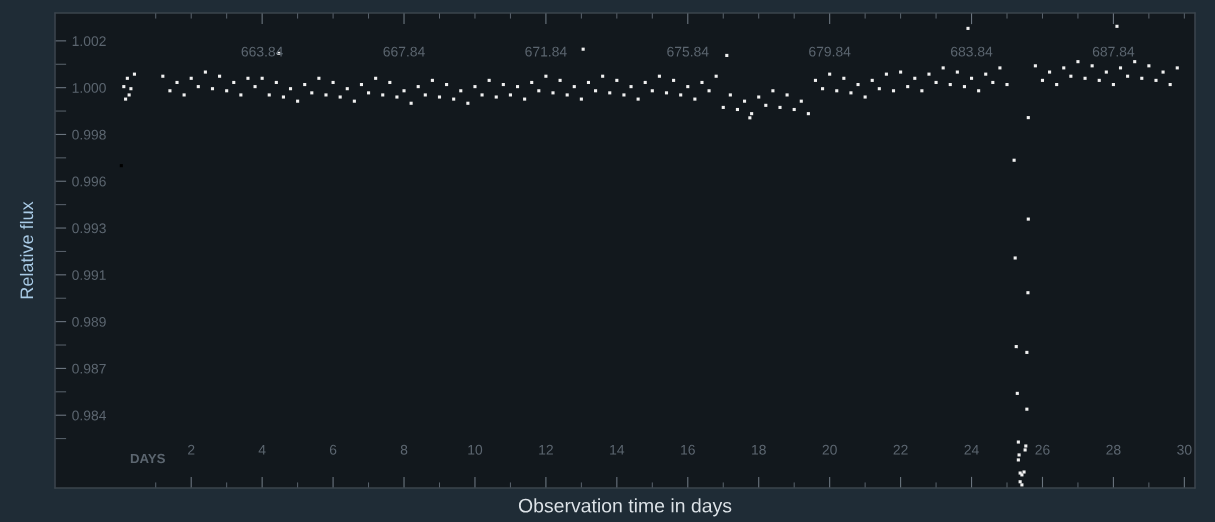 This screenshot has width=1215, height=522. I want to click on y-tick-label: 0.989, so click(89, 321).